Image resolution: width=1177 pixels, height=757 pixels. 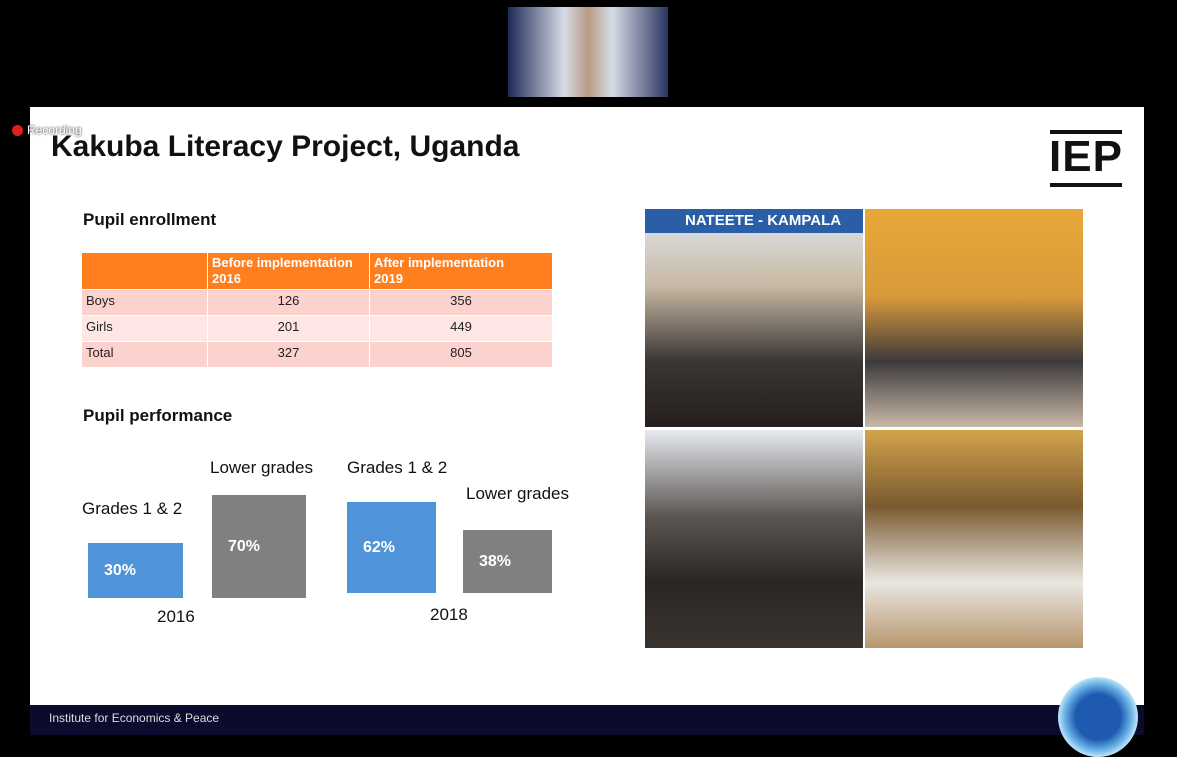 I want to click on bar-value: 70%, so click(x=244, y=546).